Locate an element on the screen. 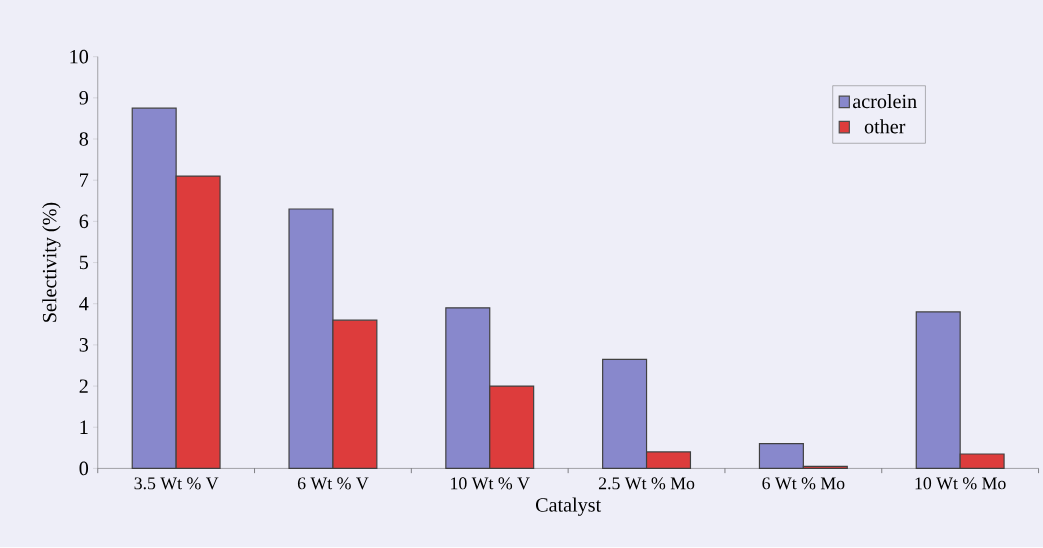 This screenshot has width=1043, height=548. y-tick-label: 7 is located at coordinates (84, 180).